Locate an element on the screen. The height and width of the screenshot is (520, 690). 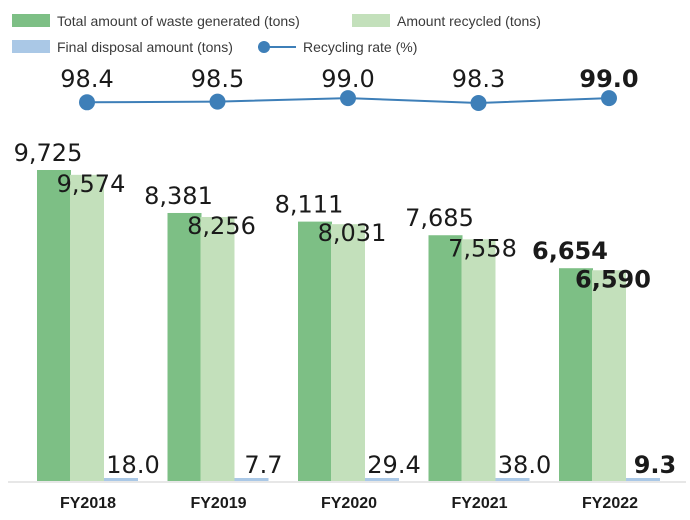
data-label-total-amount-of-waste-generated-tons: 8,381 is located at coordinates (178, 196).